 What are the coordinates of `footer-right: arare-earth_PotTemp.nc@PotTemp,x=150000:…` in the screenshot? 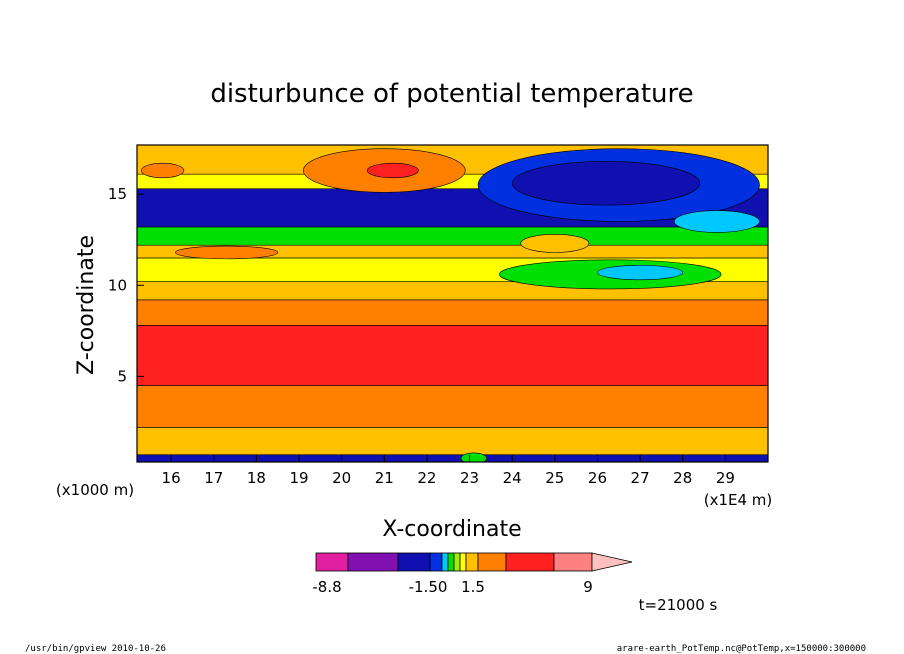 It's located at (741, 649).